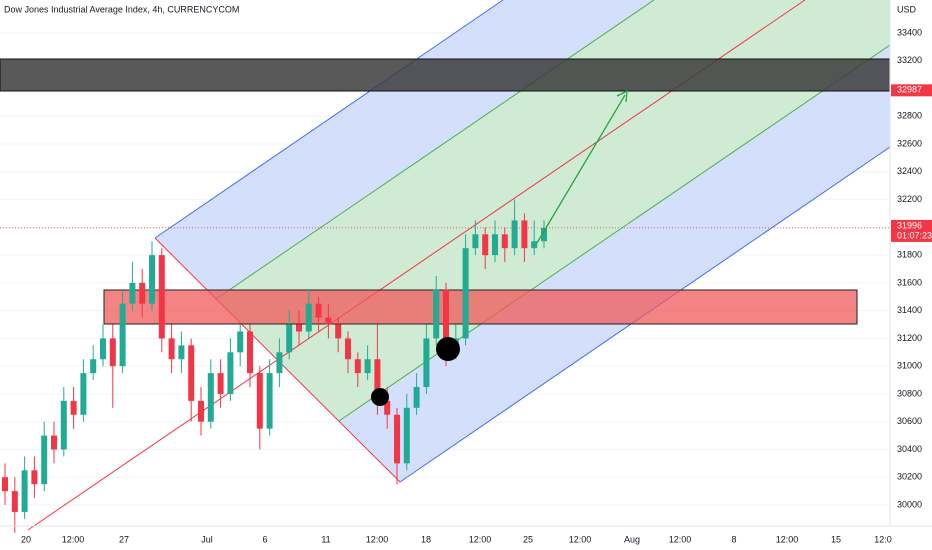 The height and width of the screenshot is (550, 932). What do you see at coordinates (909, 393) in the screenshot?
I see `y-tick-label: 30800` at bounding box center [909, 393].